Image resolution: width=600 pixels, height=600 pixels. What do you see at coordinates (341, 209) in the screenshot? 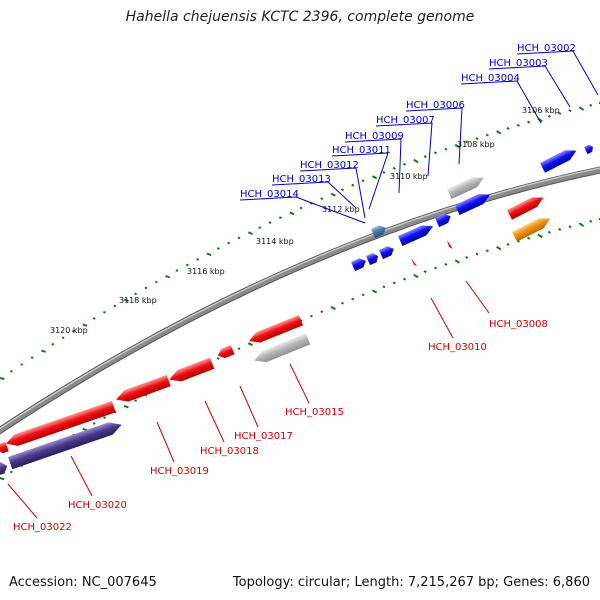
I see `kbp-label: 3112 kbp` at bounding box center [341, 209].